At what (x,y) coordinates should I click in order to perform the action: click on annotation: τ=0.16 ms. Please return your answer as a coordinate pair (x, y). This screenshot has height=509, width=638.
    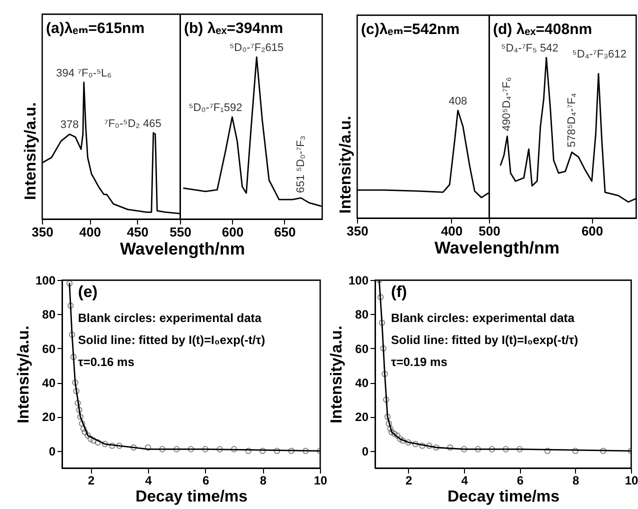
    Looking at the image, I should click on (106, 362).